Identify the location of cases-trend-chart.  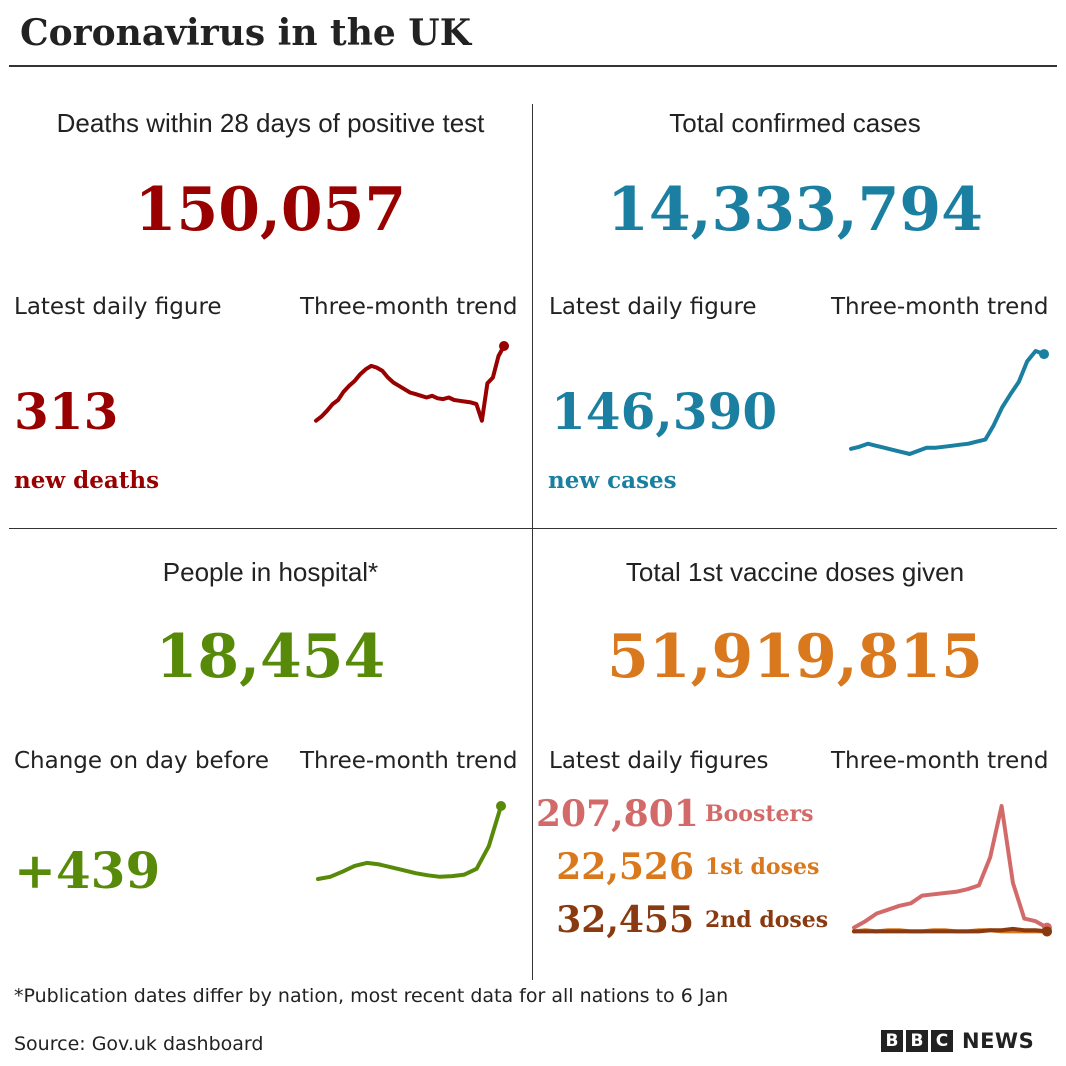
(949, 402).